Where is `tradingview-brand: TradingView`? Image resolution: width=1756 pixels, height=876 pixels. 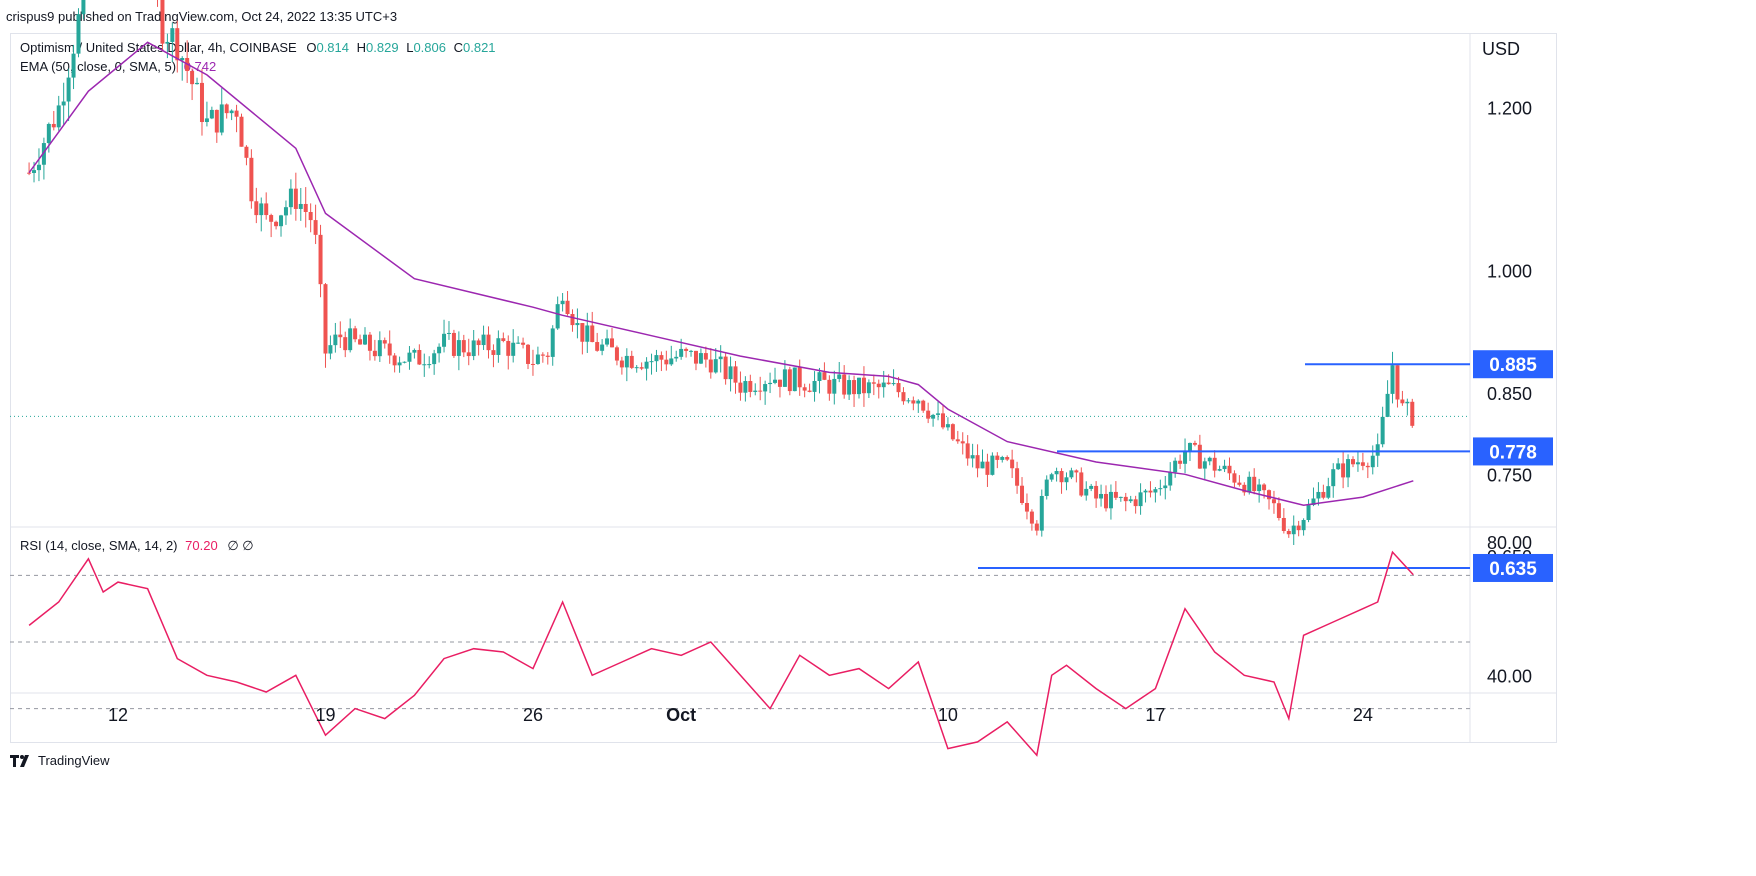
tradingview-brand: TradingView is located at coordinates (60, 760).